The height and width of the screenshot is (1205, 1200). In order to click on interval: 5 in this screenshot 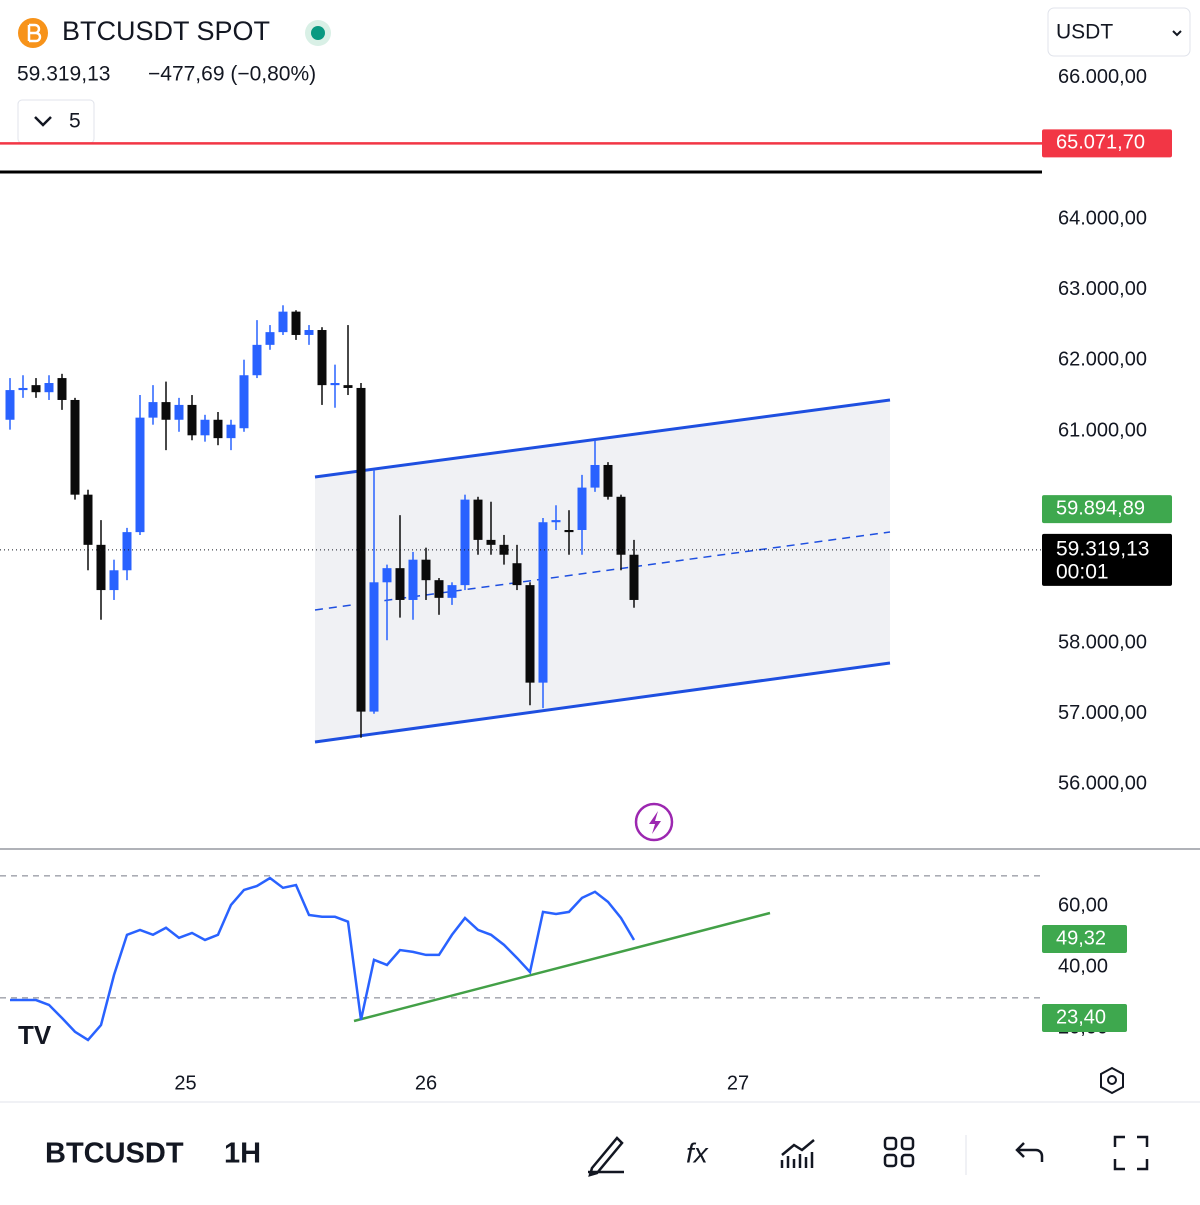, I will do `click(75, 121)`.